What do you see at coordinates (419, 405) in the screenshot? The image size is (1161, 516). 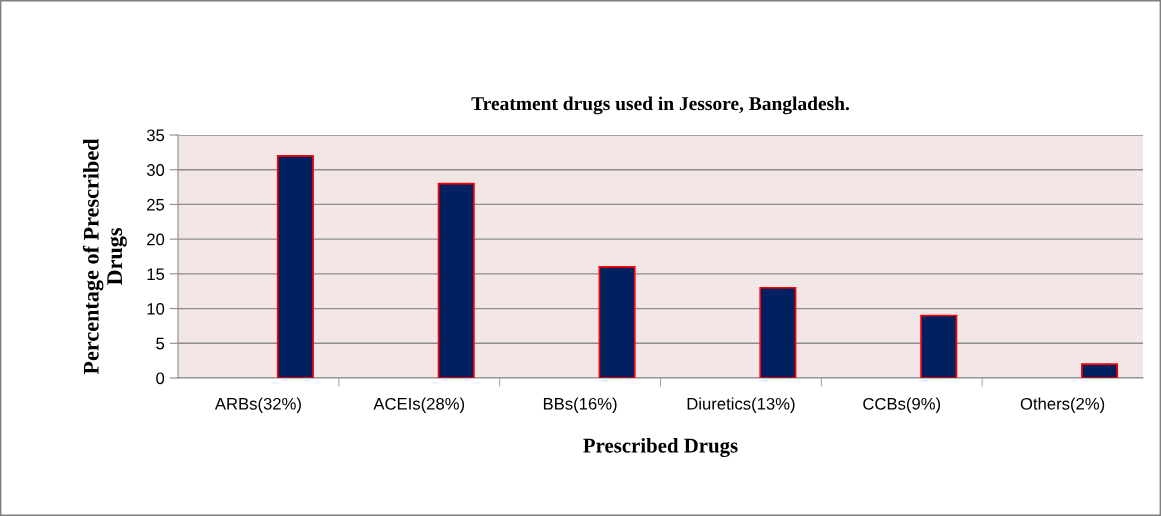 I see `x-tick-label: ACEIs(28%)` at bounding box center [419, 405].